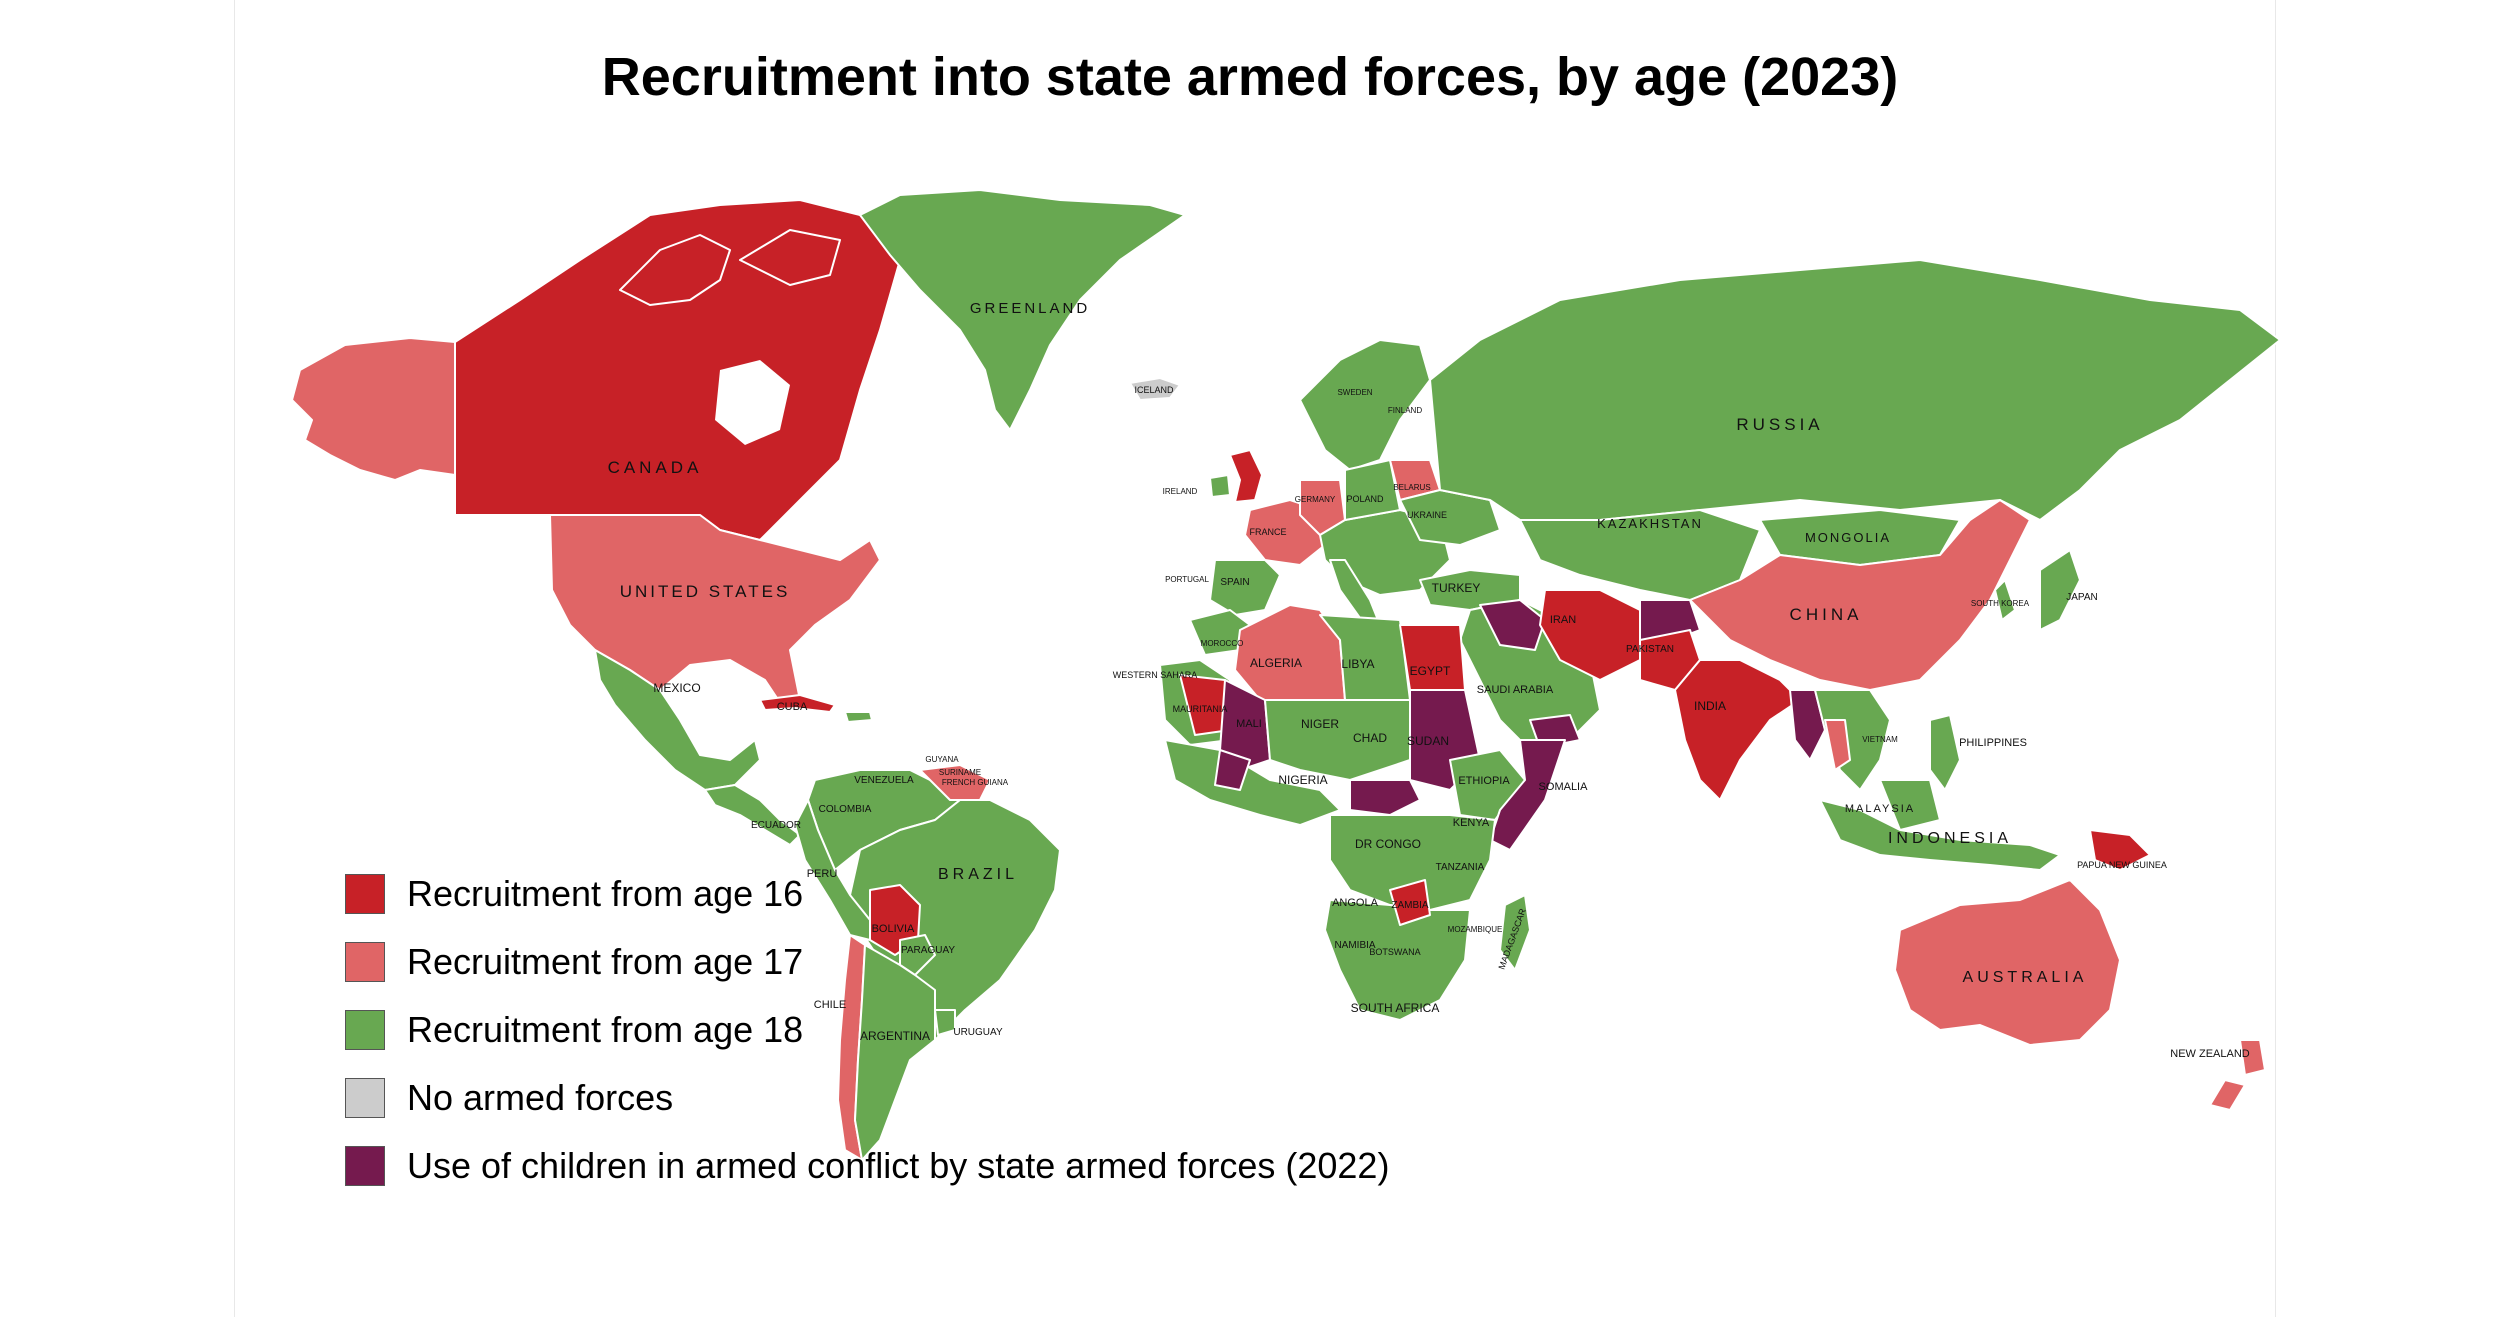 Image resolution: width=2500 pixels, height=1317 pixels. I want to click on legend-item-none: No armed forces, so click(867, 1098).